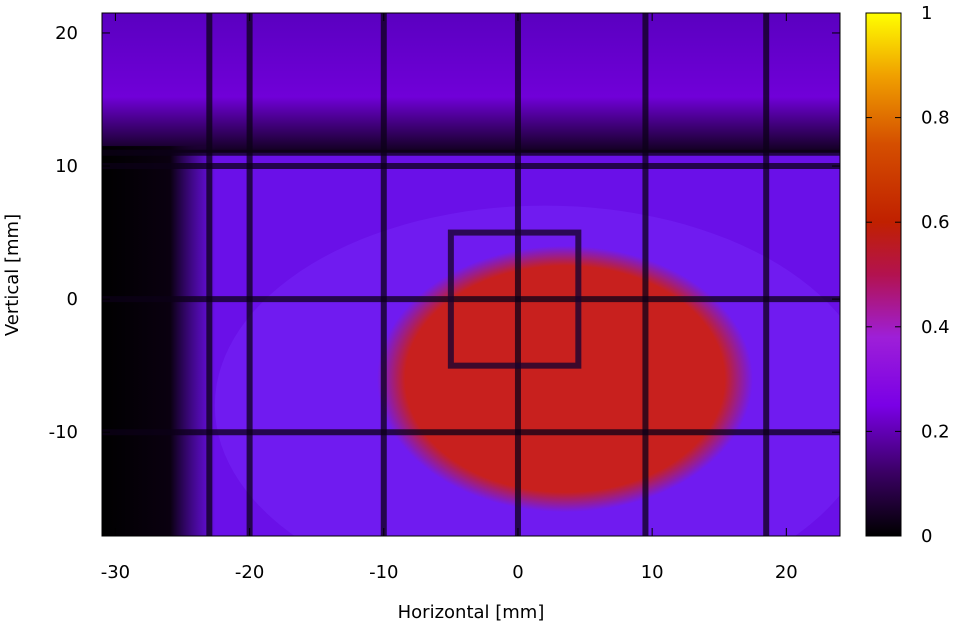 The image size is (953, 630). What do you see at coordinates (517, 572) in the screenshot?
I see `x-tick-label: 0` at bounding box center [517, 572].